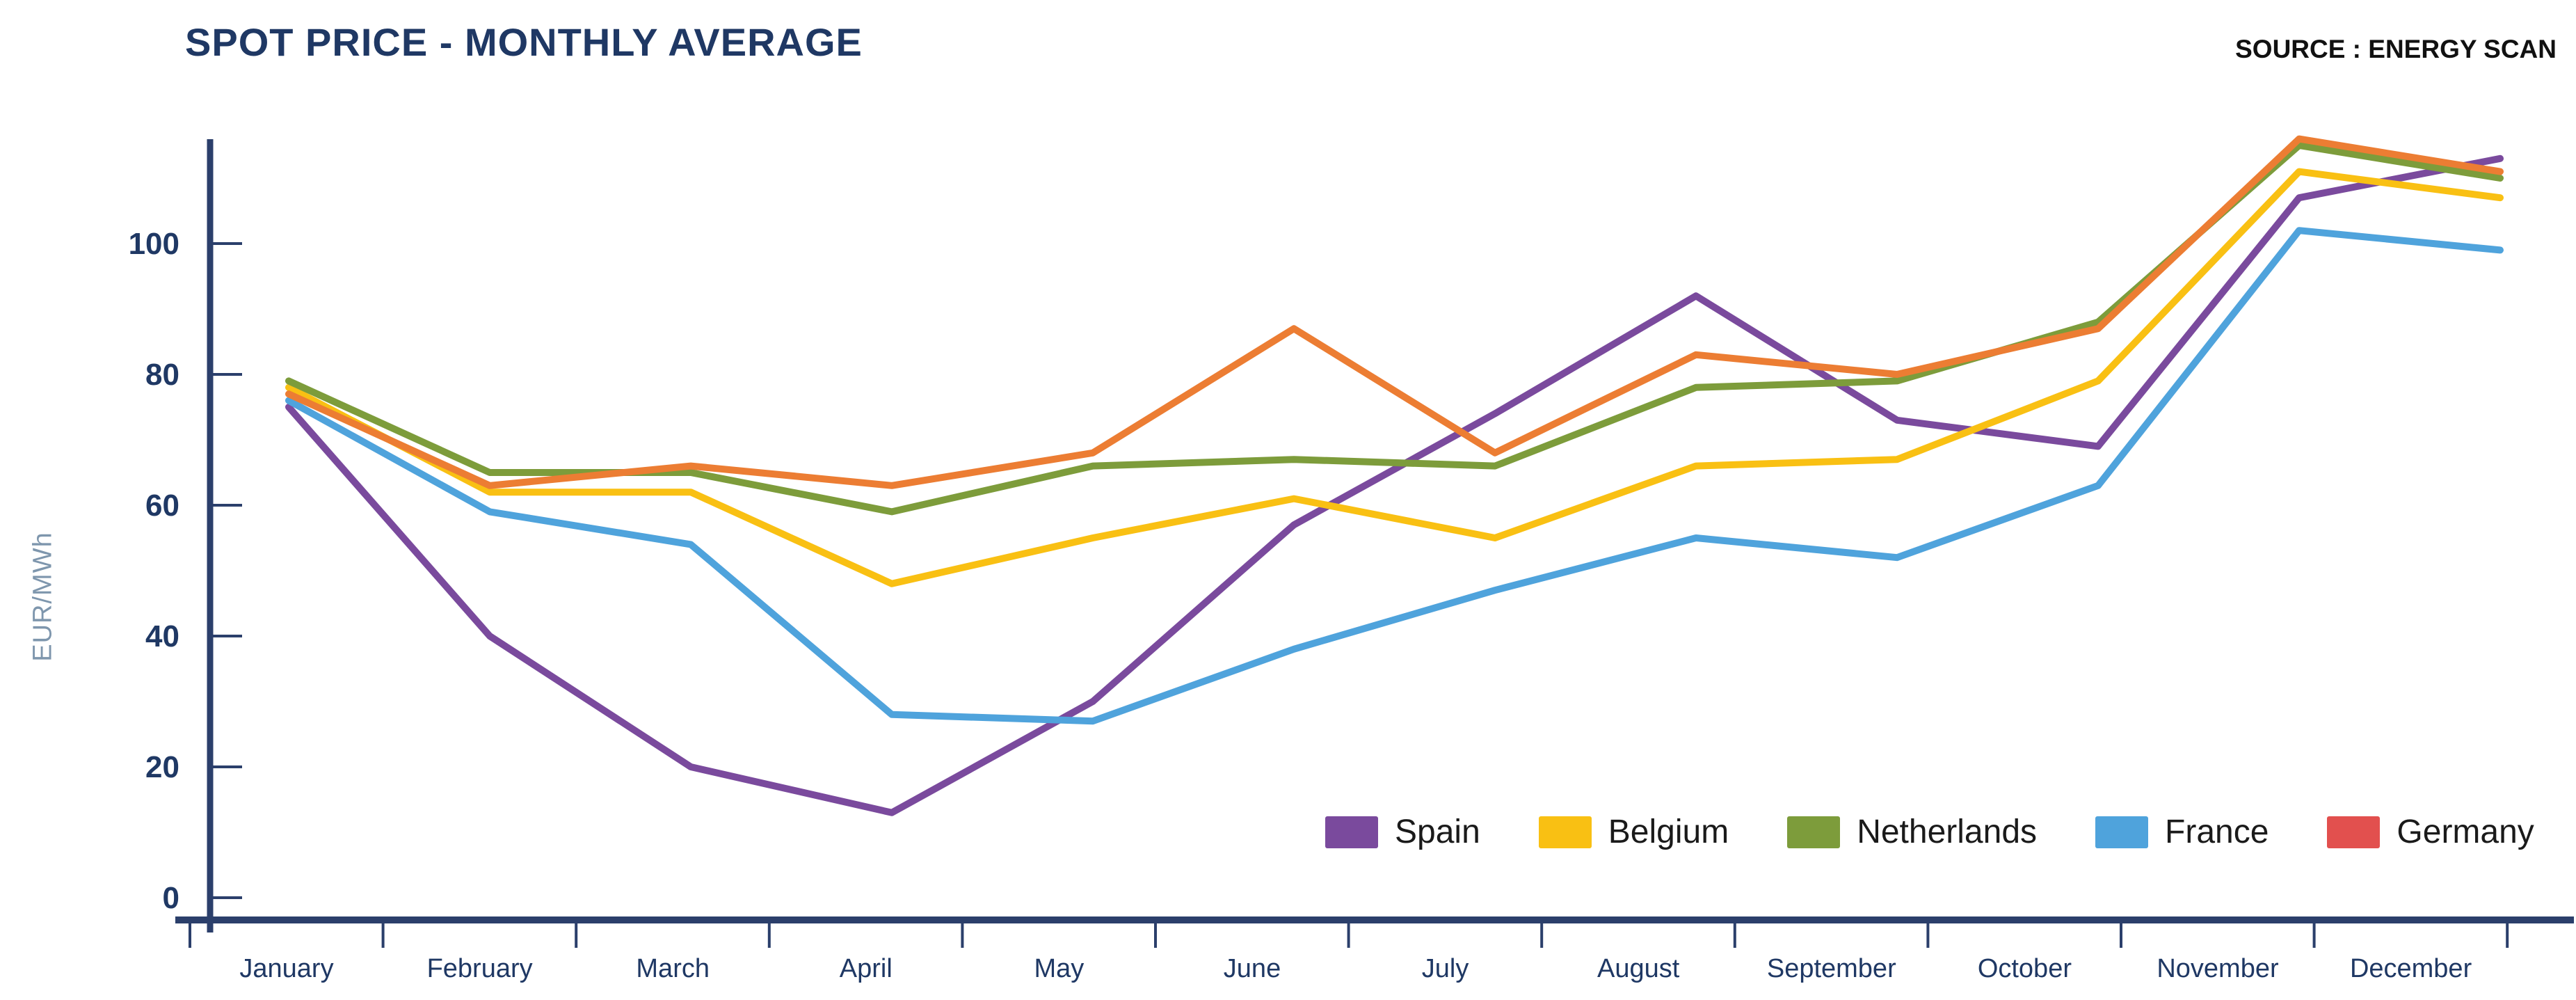  Describe the element at coordinates (162, 636) in the screenshot. I see `y-tick-label: 40` at that location.